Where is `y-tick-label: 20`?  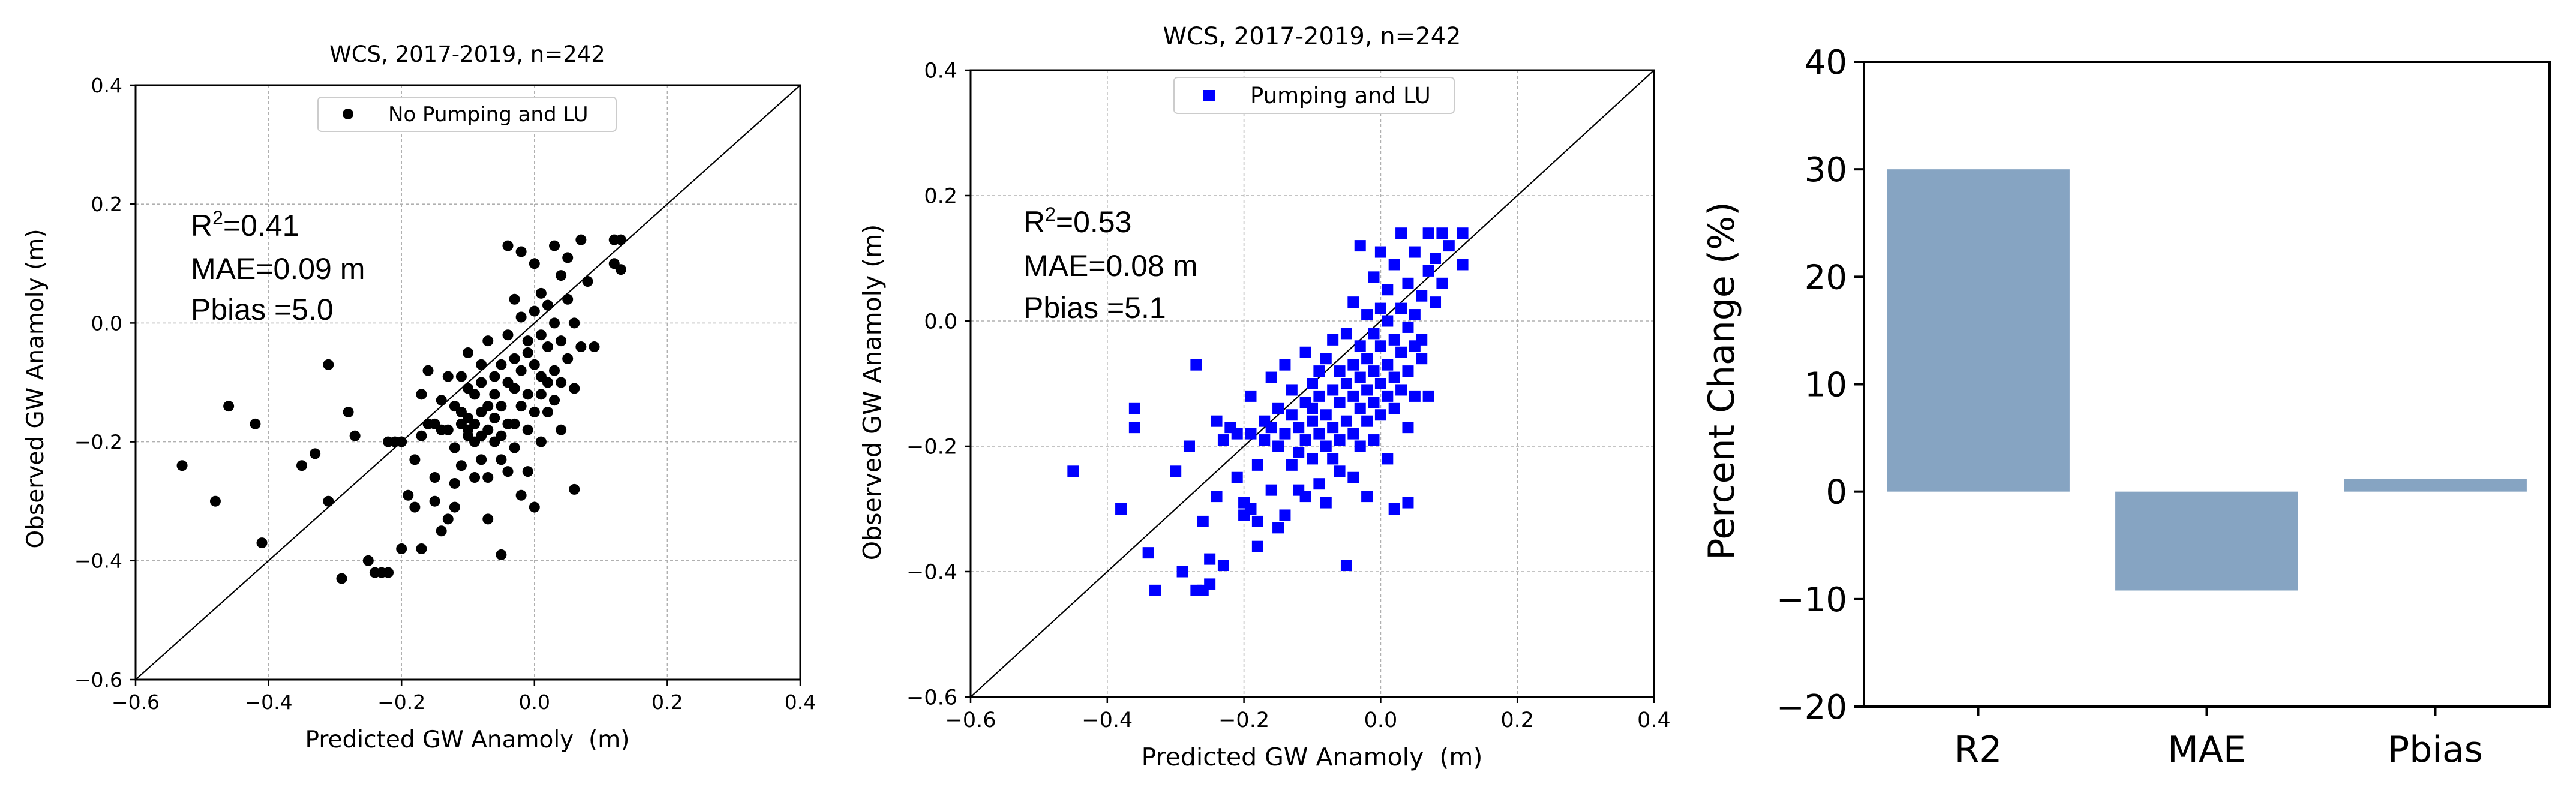
y-tick-label: 20 is located at coordinates (1826, 278).